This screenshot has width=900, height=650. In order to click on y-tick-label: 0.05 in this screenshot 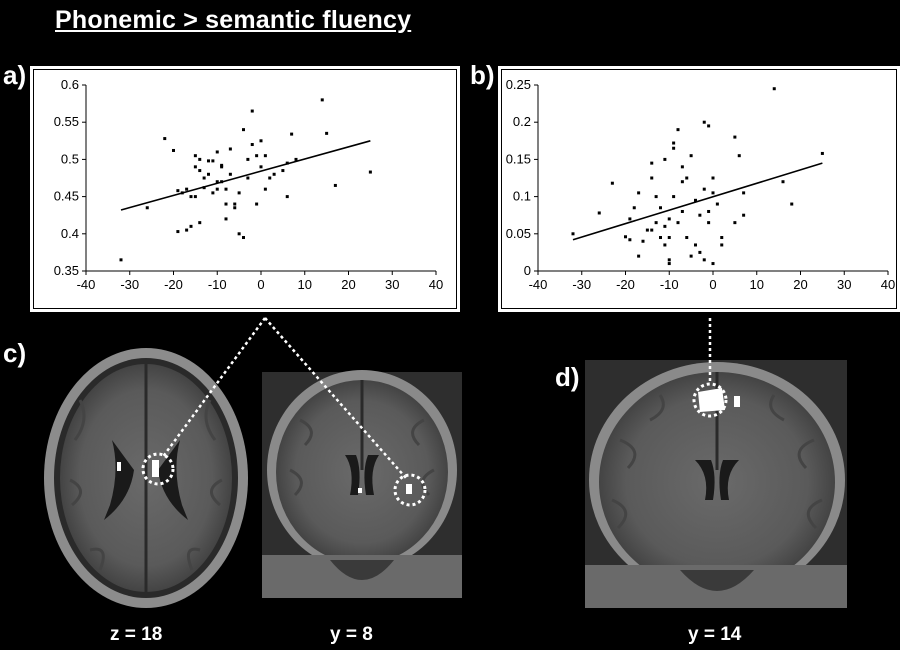, I will do `click(518, 233)`.